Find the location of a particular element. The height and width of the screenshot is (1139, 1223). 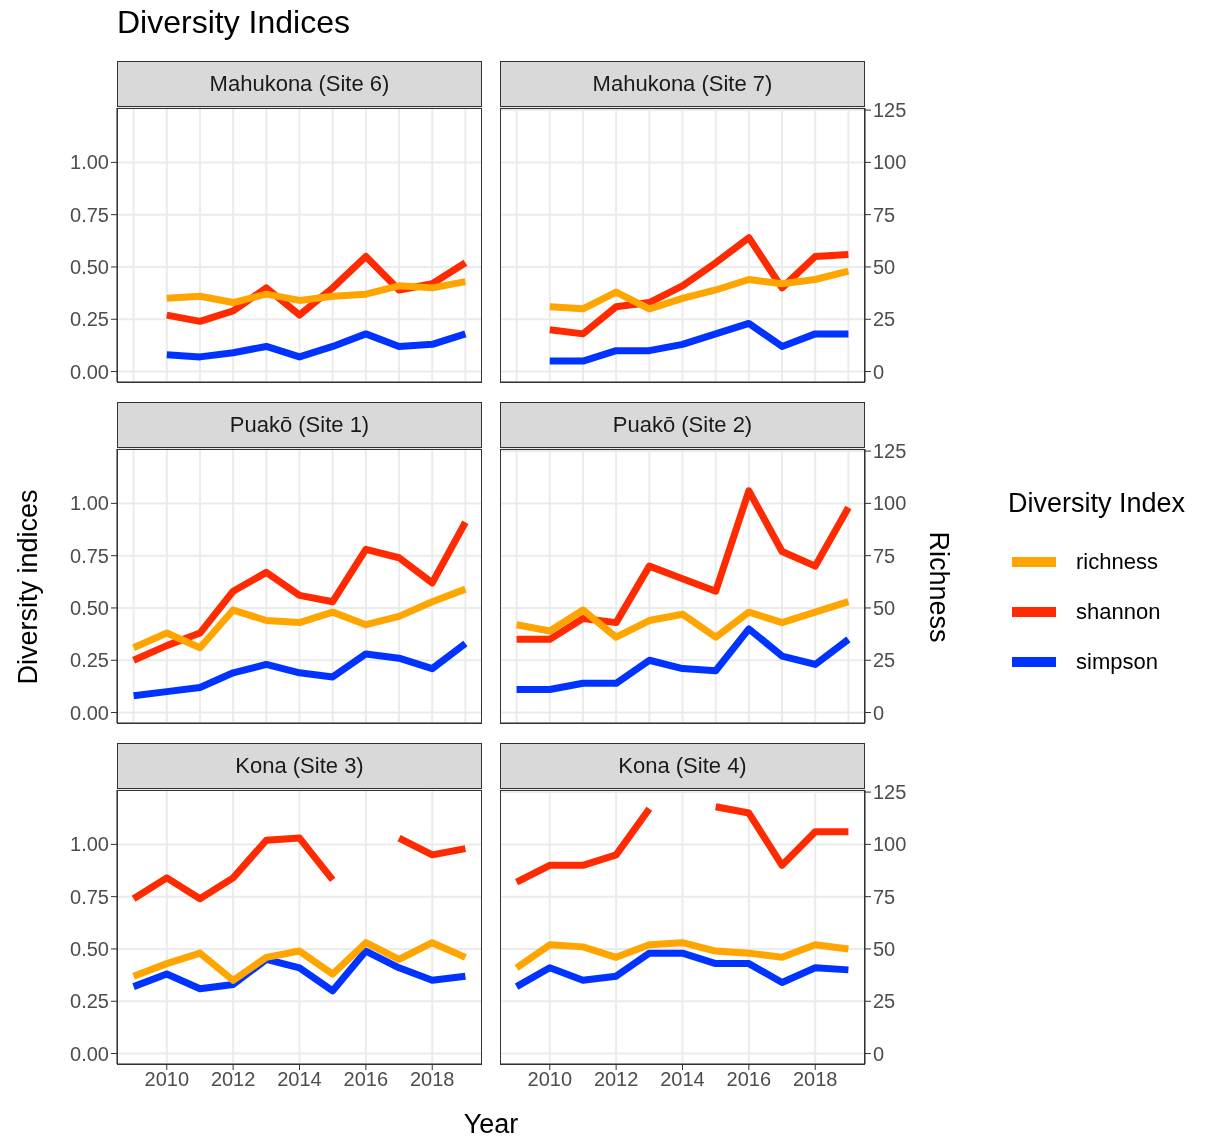

chart-title: Puakō (Site 2) is located at coordinates (682, 425).